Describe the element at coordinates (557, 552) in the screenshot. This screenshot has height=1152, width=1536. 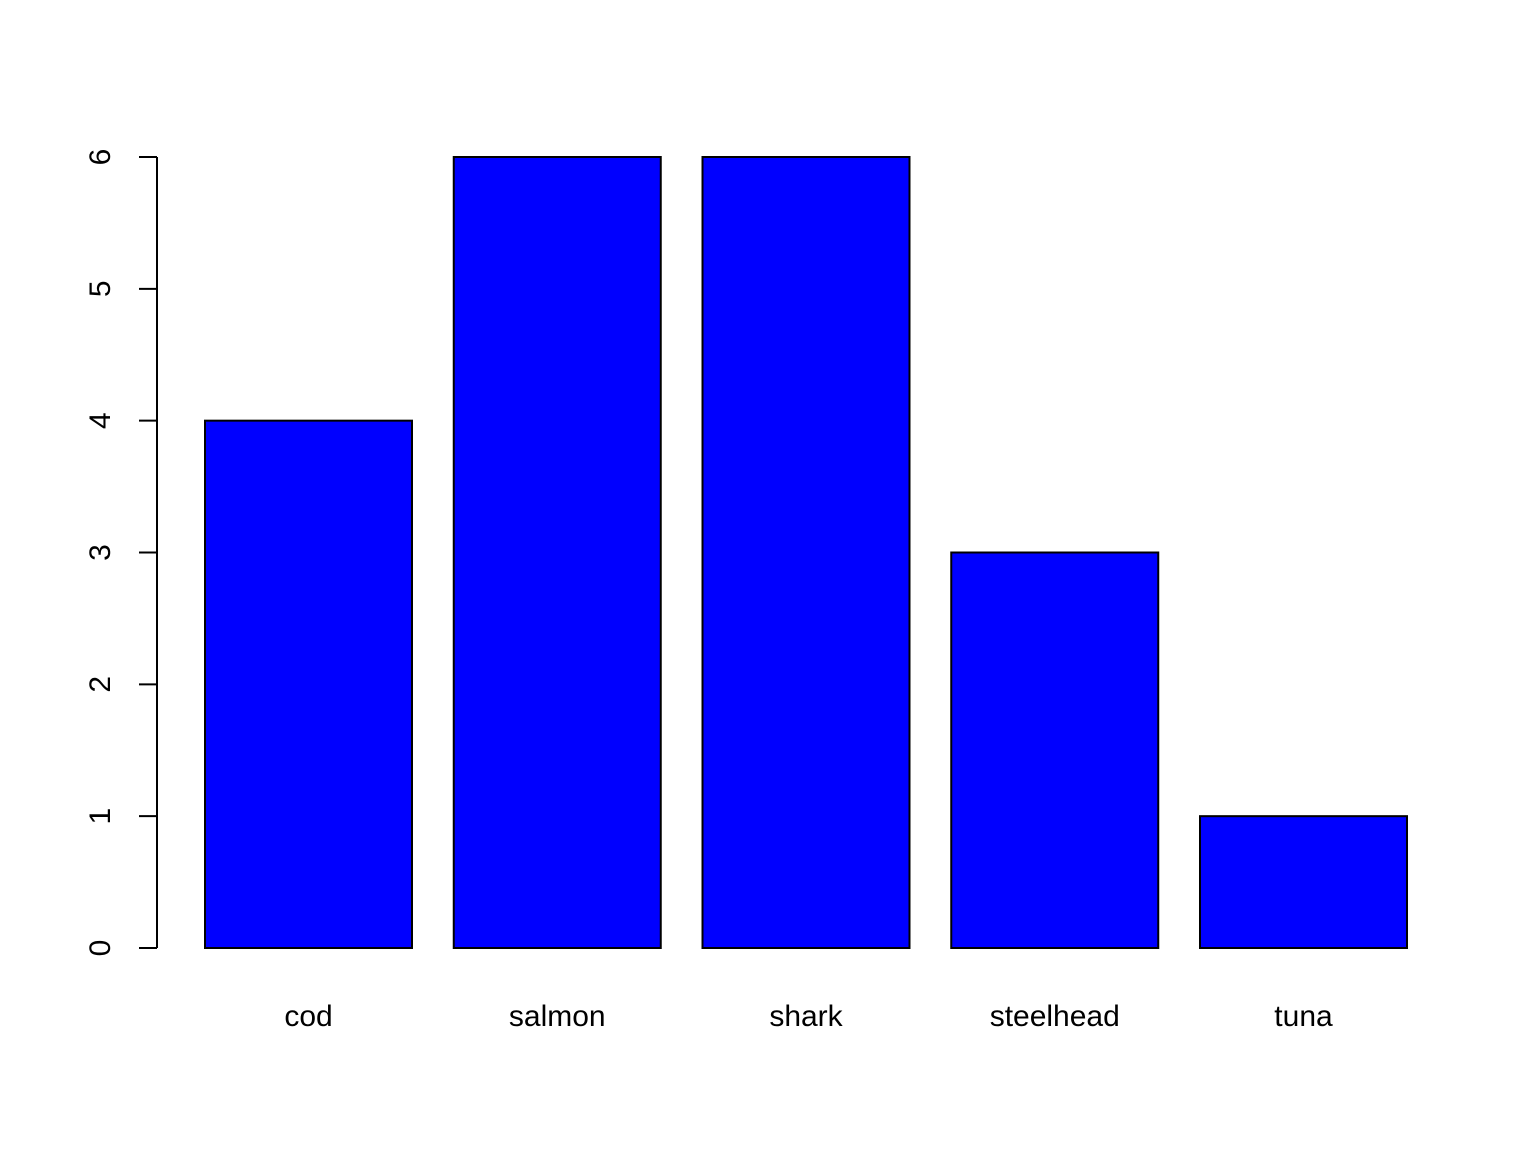
I see `bar-salmon` at that location.